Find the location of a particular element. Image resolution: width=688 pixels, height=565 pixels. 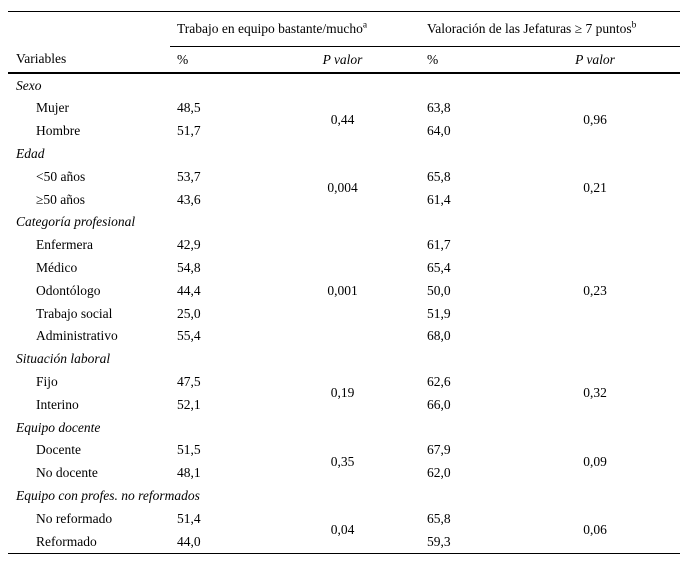

pct-jefaturas-cell: 61,4 is located at coordinates (439, 199).